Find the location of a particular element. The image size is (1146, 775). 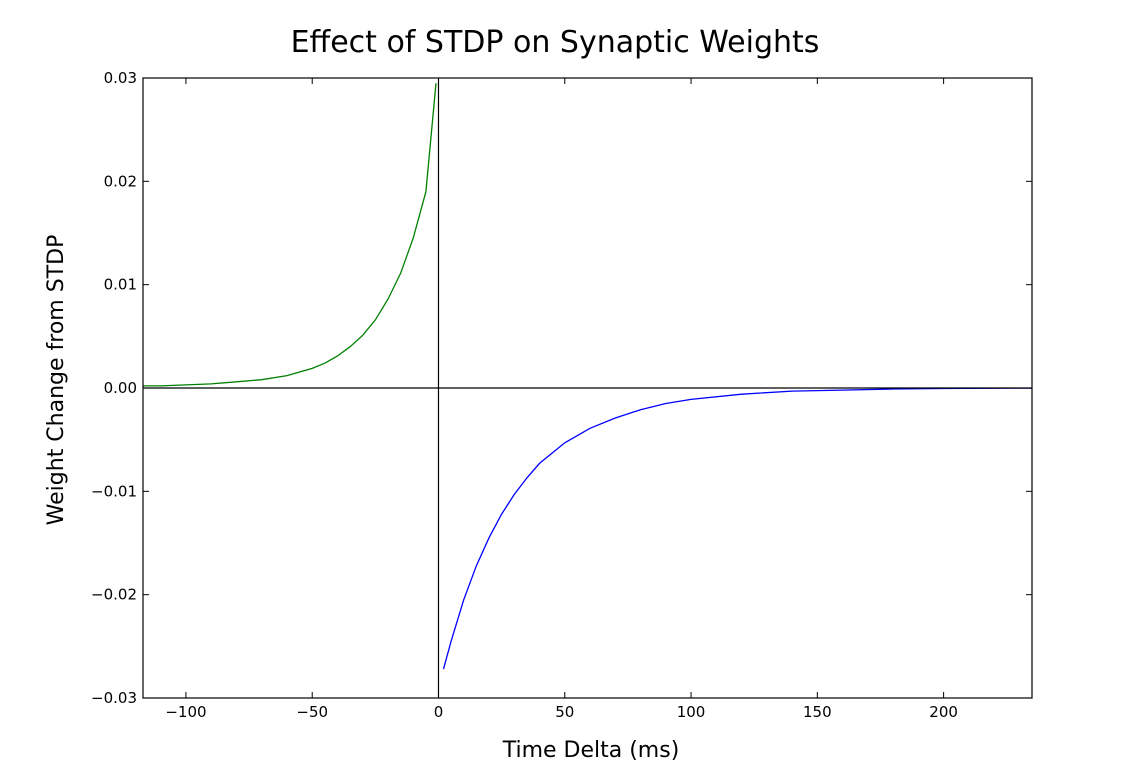

x-tick-label: −50 is located at coordinates (312, 712).